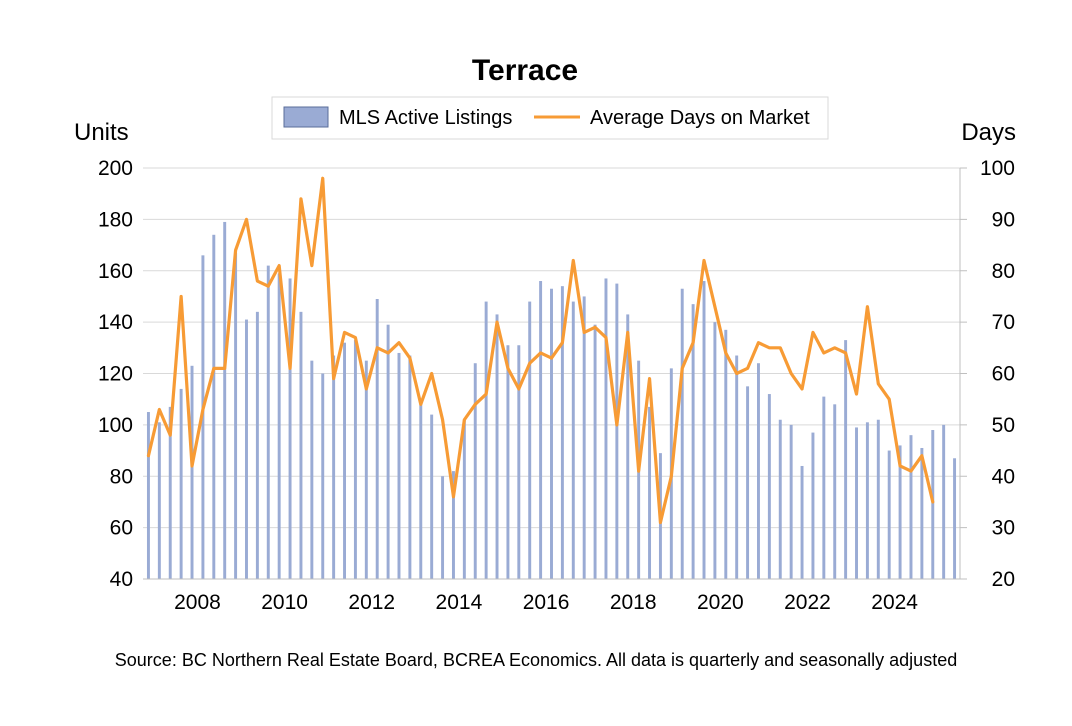  I want to click on left-axis-unit: Units, so click(101, 132).